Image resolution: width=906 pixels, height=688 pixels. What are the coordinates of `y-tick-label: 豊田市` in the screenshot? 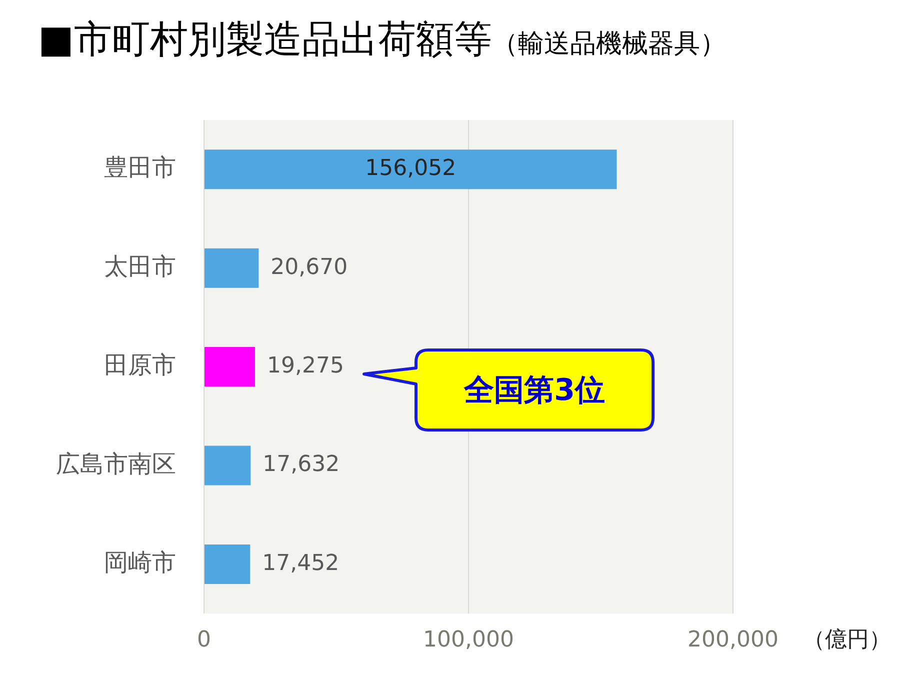 It's located at (140, 168).